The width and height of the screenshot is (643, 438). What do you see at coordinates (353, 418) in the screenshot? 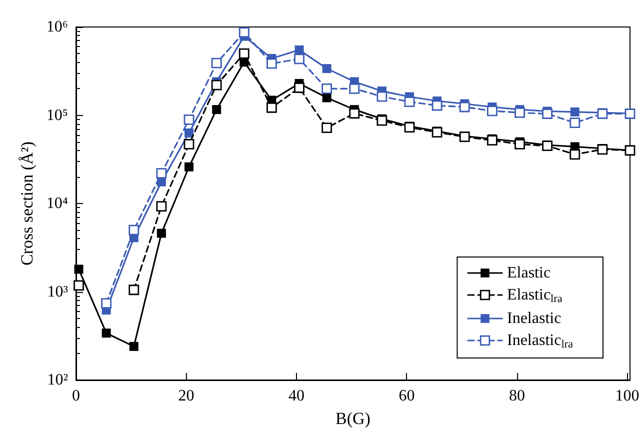
I see `x-axis-title: B(G)` at bounding box center [353, 418].